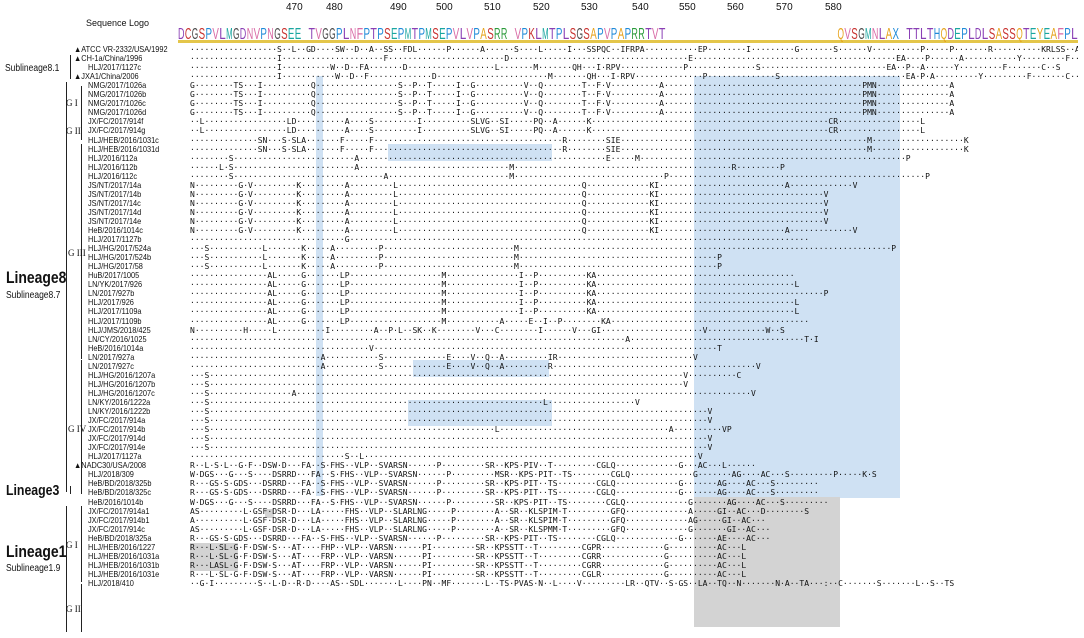 This screenshot has height=638, width=1084. What do you see at coordinates (118, 520) in the screenshot?
I see `sequence-name: JX/FC/2017/914b1` at bounding box center [118, 520].